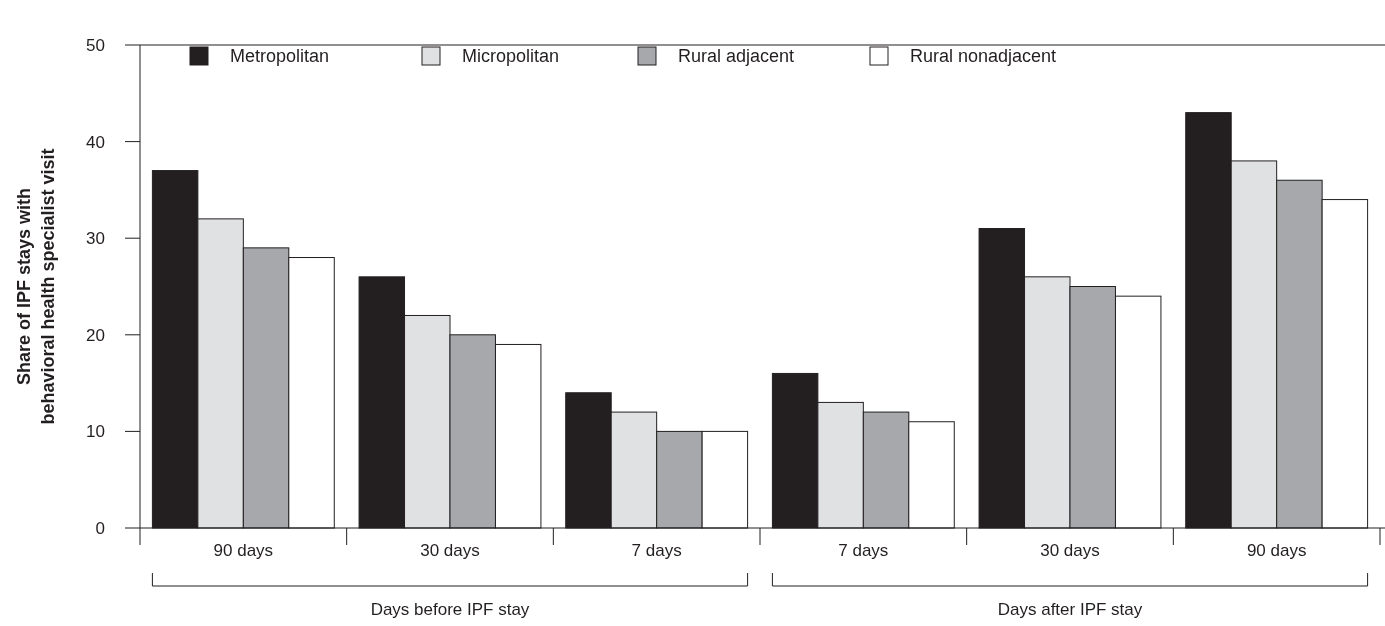 This screenshot has height=626, width=1385. What do you see at coordinates (95, 45) in the screenshot?
I see `y-tick-label: 50` at bounding box center [95, 45].